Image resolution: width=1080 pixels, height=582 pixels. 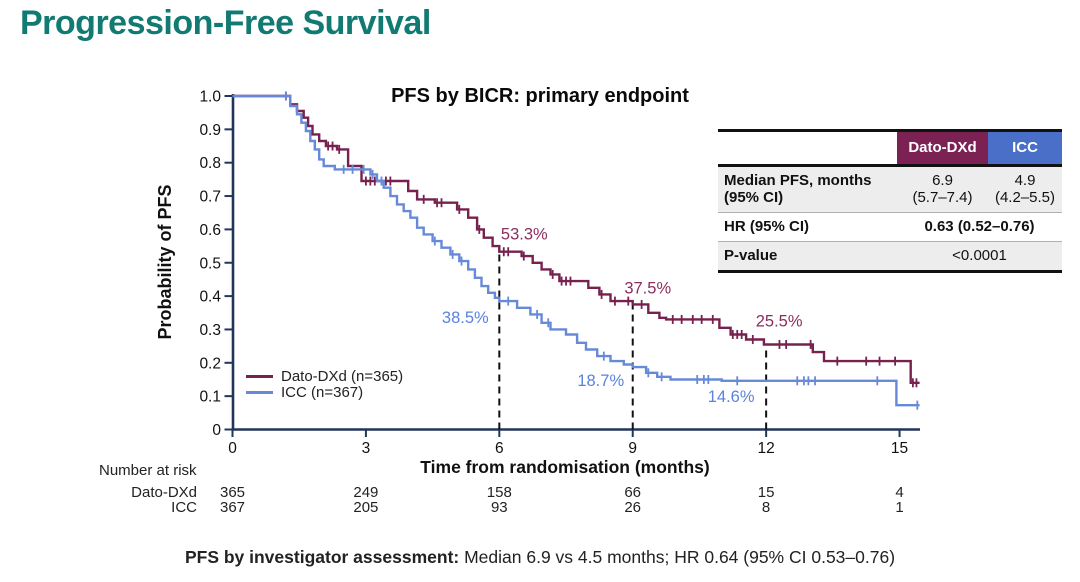 I want to click on y-tick-label: 0.8, so click(x=210, y=163).